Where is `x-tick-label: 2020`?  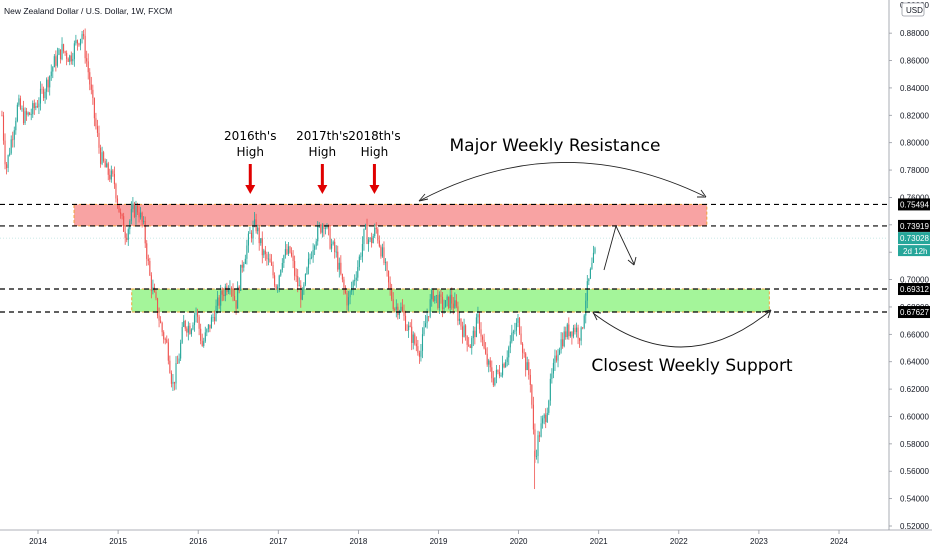 x-tick-label: 2020 is located at coordinates (519, 541).